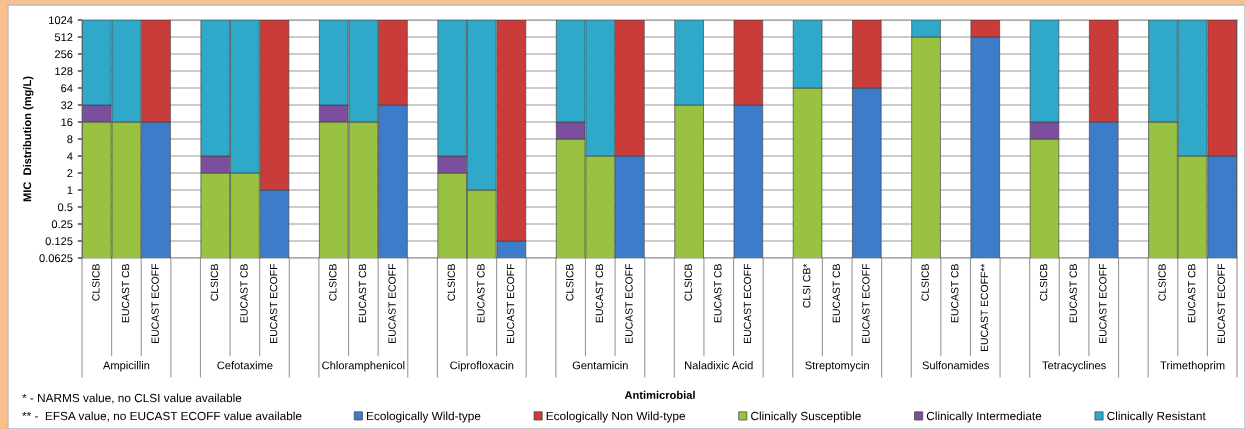 This screenshot has height=429, width=1245. What do you see at coordinates (67, 88) in the screenshot?
I see `y-tick-label: 64` at bounding box center [67, 88].